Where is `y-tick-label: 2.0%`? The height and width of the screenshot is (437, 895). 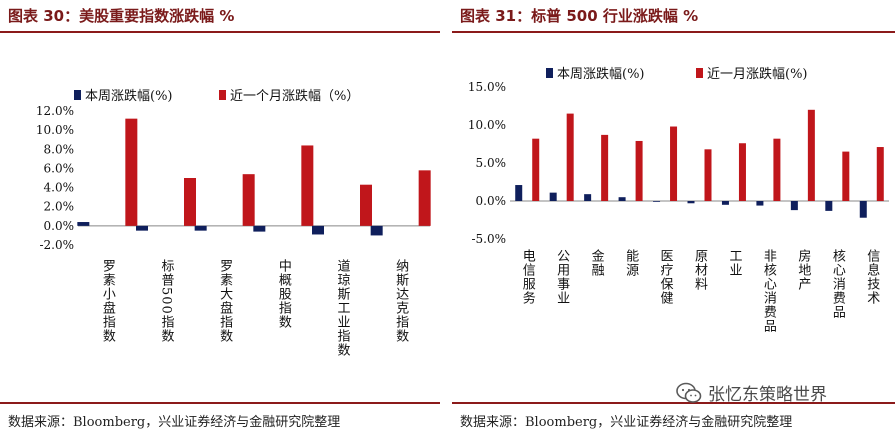
y-tick-label: 2.0% is located at coordinates (59, 207).